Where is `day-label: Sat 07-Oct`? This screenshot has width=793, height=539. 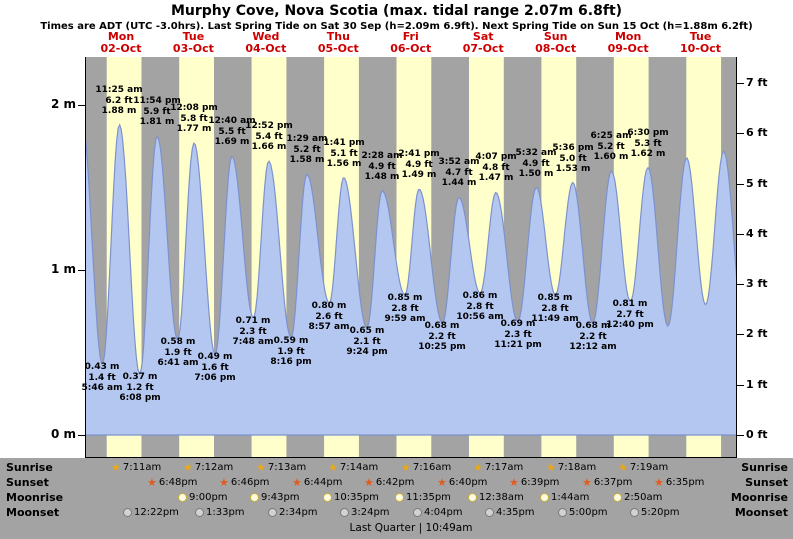 day-label: Sat 07-Oct is located at coordinates (483, 42).